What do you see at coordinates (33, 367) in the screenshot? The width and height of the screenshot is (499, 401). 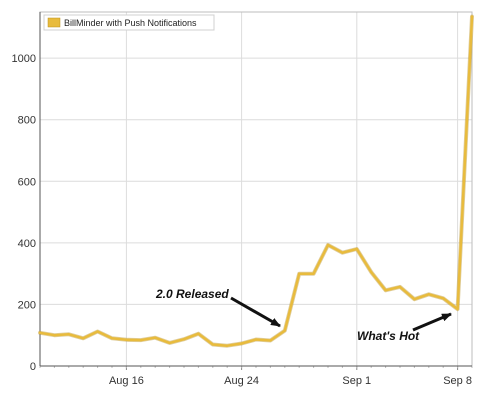 I see `y-tick-label: 0` at bounding box center [33, 367].